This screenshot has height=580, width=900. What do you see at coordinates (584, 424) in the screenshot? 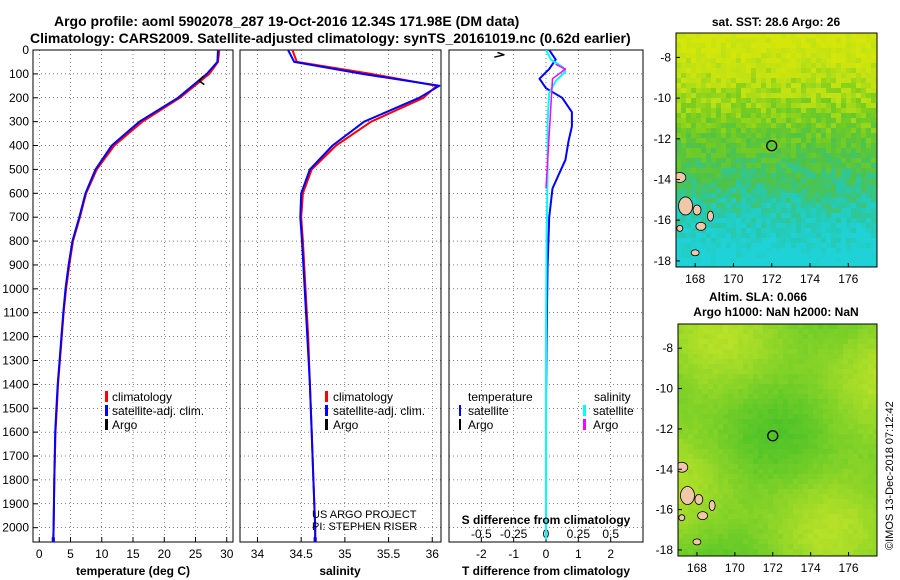
I see `legend-swatch-s-argo` at bounding box center [584, 424].